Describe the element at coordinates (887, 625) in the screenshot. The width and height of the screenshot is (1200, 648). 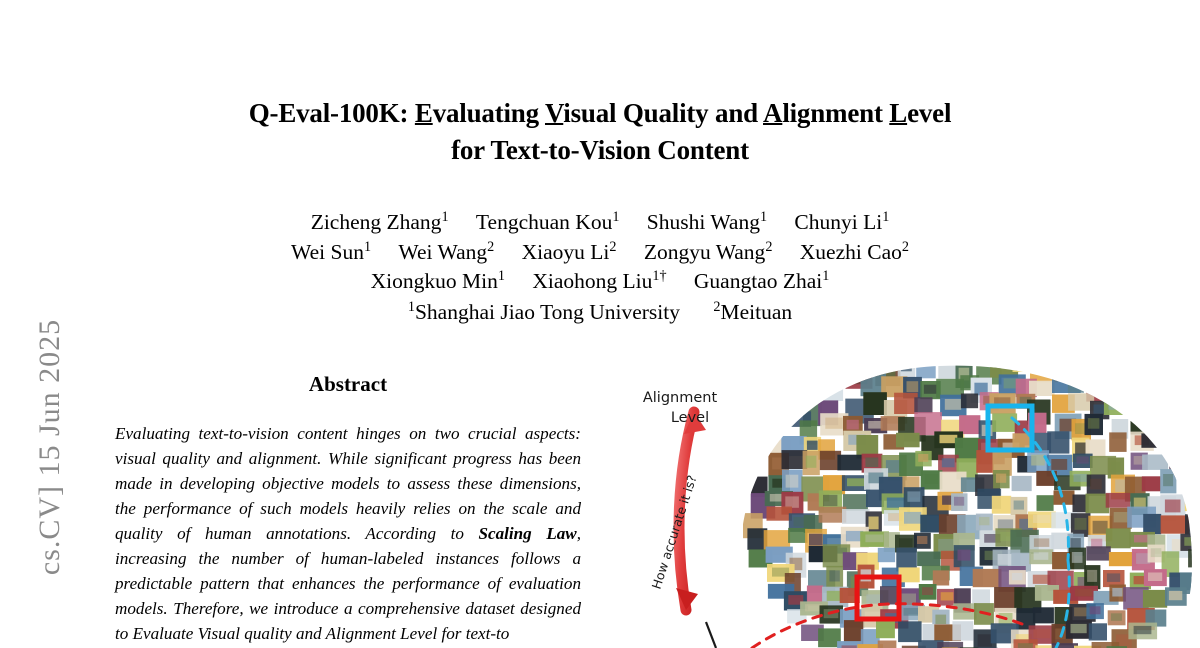
I see `red-dashed-curve` at that location.